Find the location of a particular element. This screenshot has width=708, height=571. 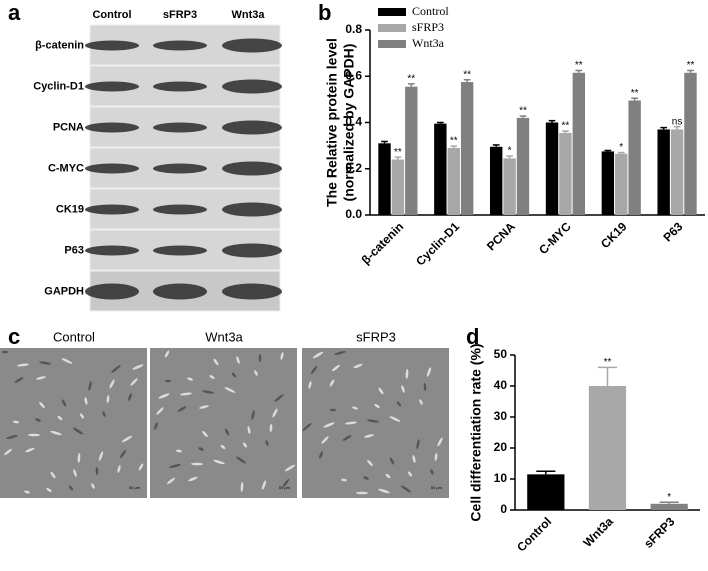

y-axis-label: Cell differentiation rate (%) is located at coordinates (476, 432).